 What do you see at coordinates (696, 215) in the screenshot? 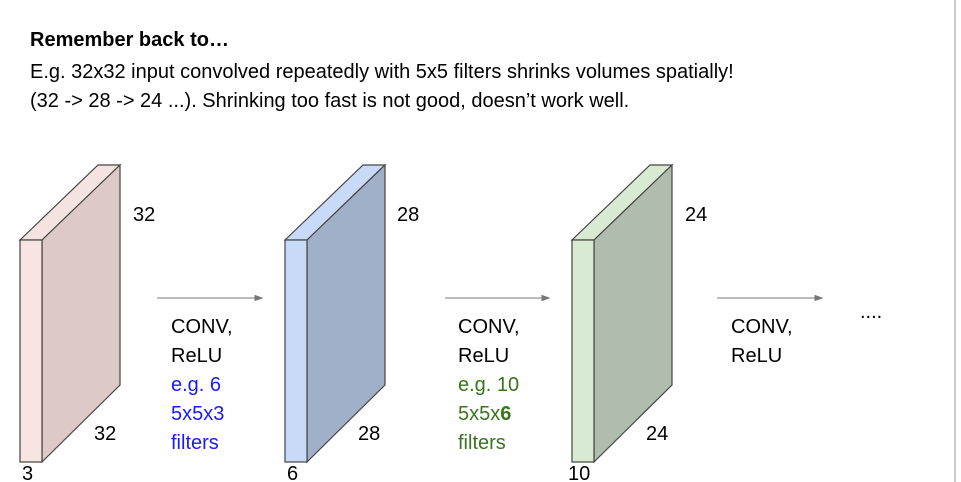
I see `width-label: 24` at bounding box center [696, 215].